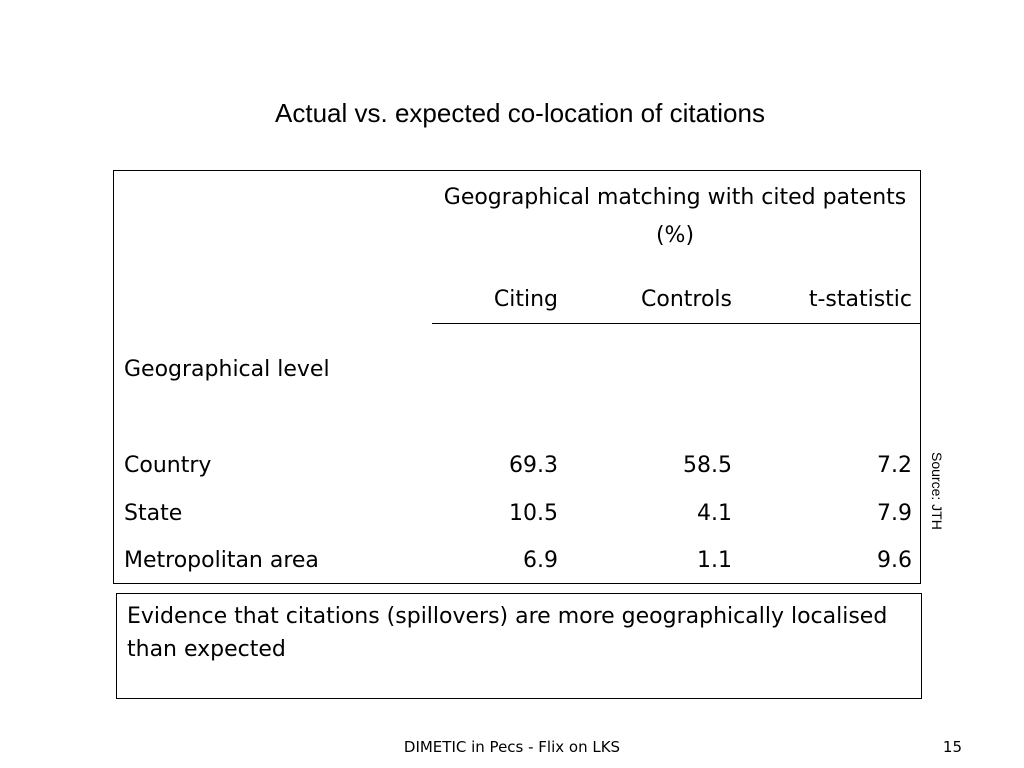 This screenshot has height=768, width=1024. What do you see at coordinates (686, 299) in the screenshot?
I see `column-header-controls: Controls` at bounding box center [686, 299].